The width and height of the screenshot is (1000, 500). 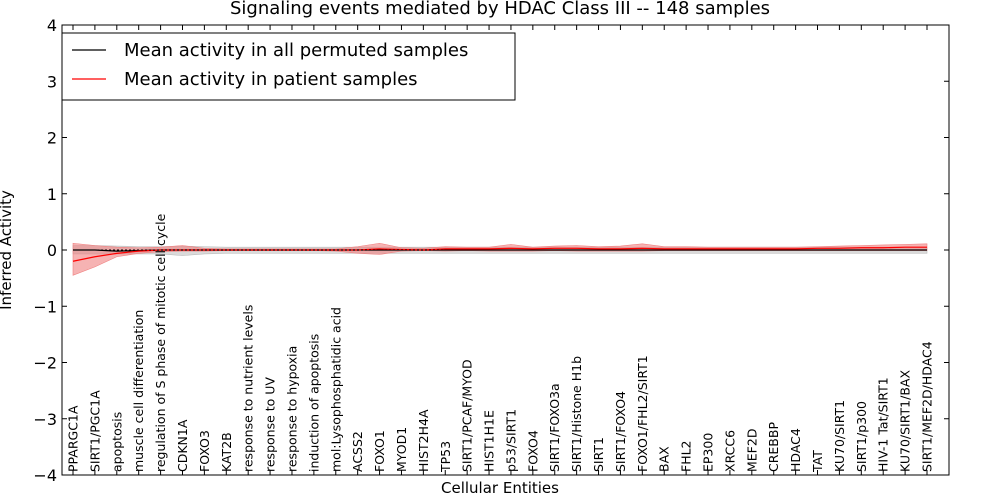 I want to click on legend-label-patient: Mean activity in patient samples, so click(x=271, y=79).